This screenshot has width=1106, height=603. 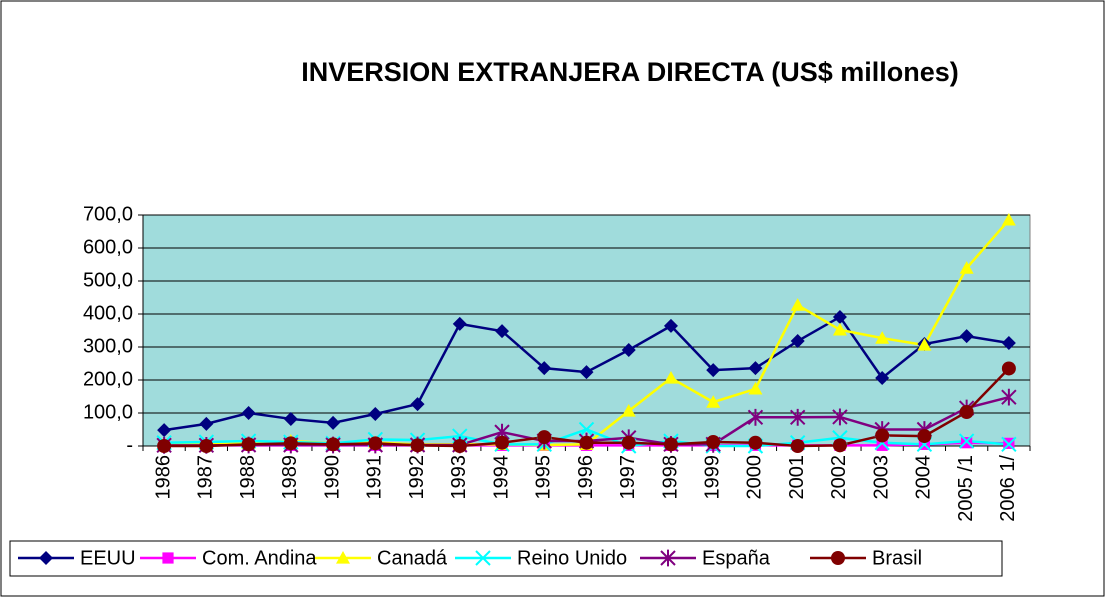 I want to click on x-tick-label: 1988, so click(x=248, y=477).